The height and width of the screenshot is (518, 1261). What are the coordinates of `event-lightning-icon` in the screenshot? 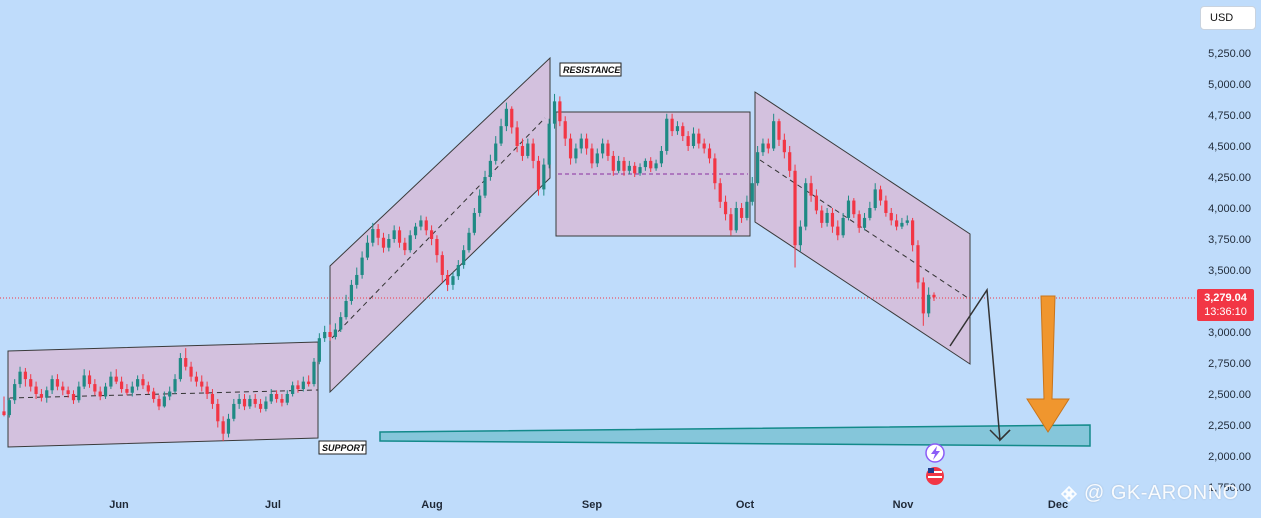 It's located at (935, 453).